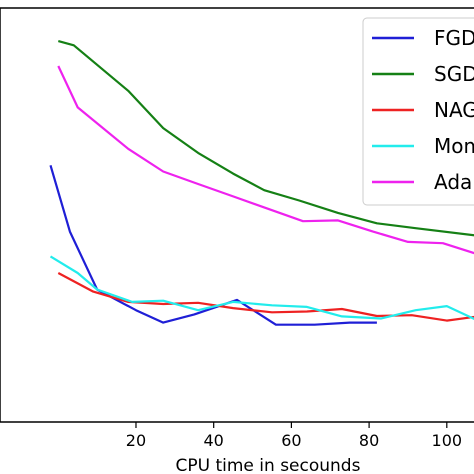  Describe the element at coordinates (369, 440) in the screenshot. I see `x-tick-label: 80` at that location.